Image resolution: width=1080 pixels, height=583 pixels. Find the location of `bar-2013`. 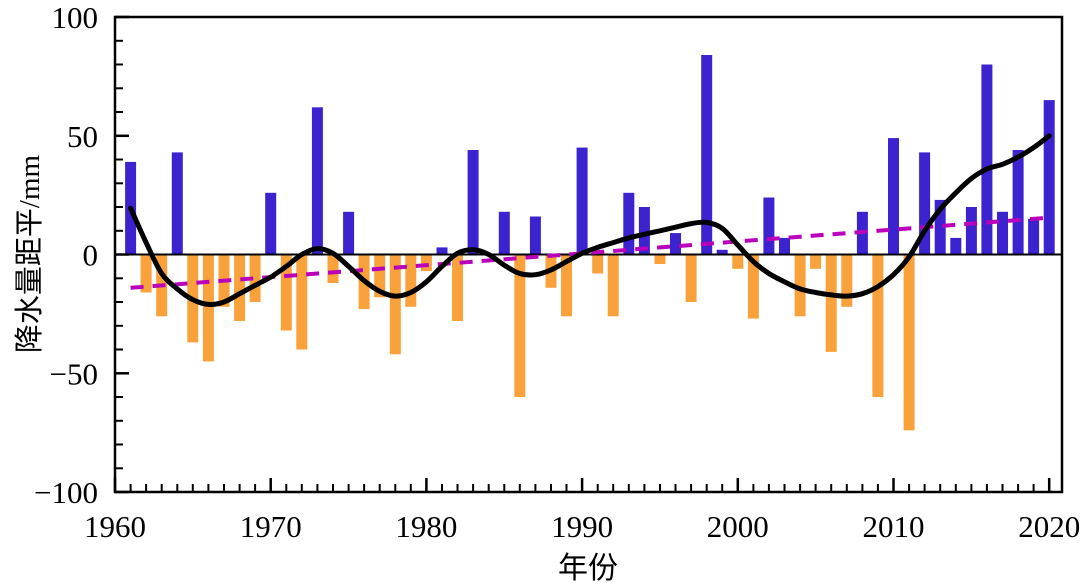

bar-2013 is located at coordinates (940, 227).